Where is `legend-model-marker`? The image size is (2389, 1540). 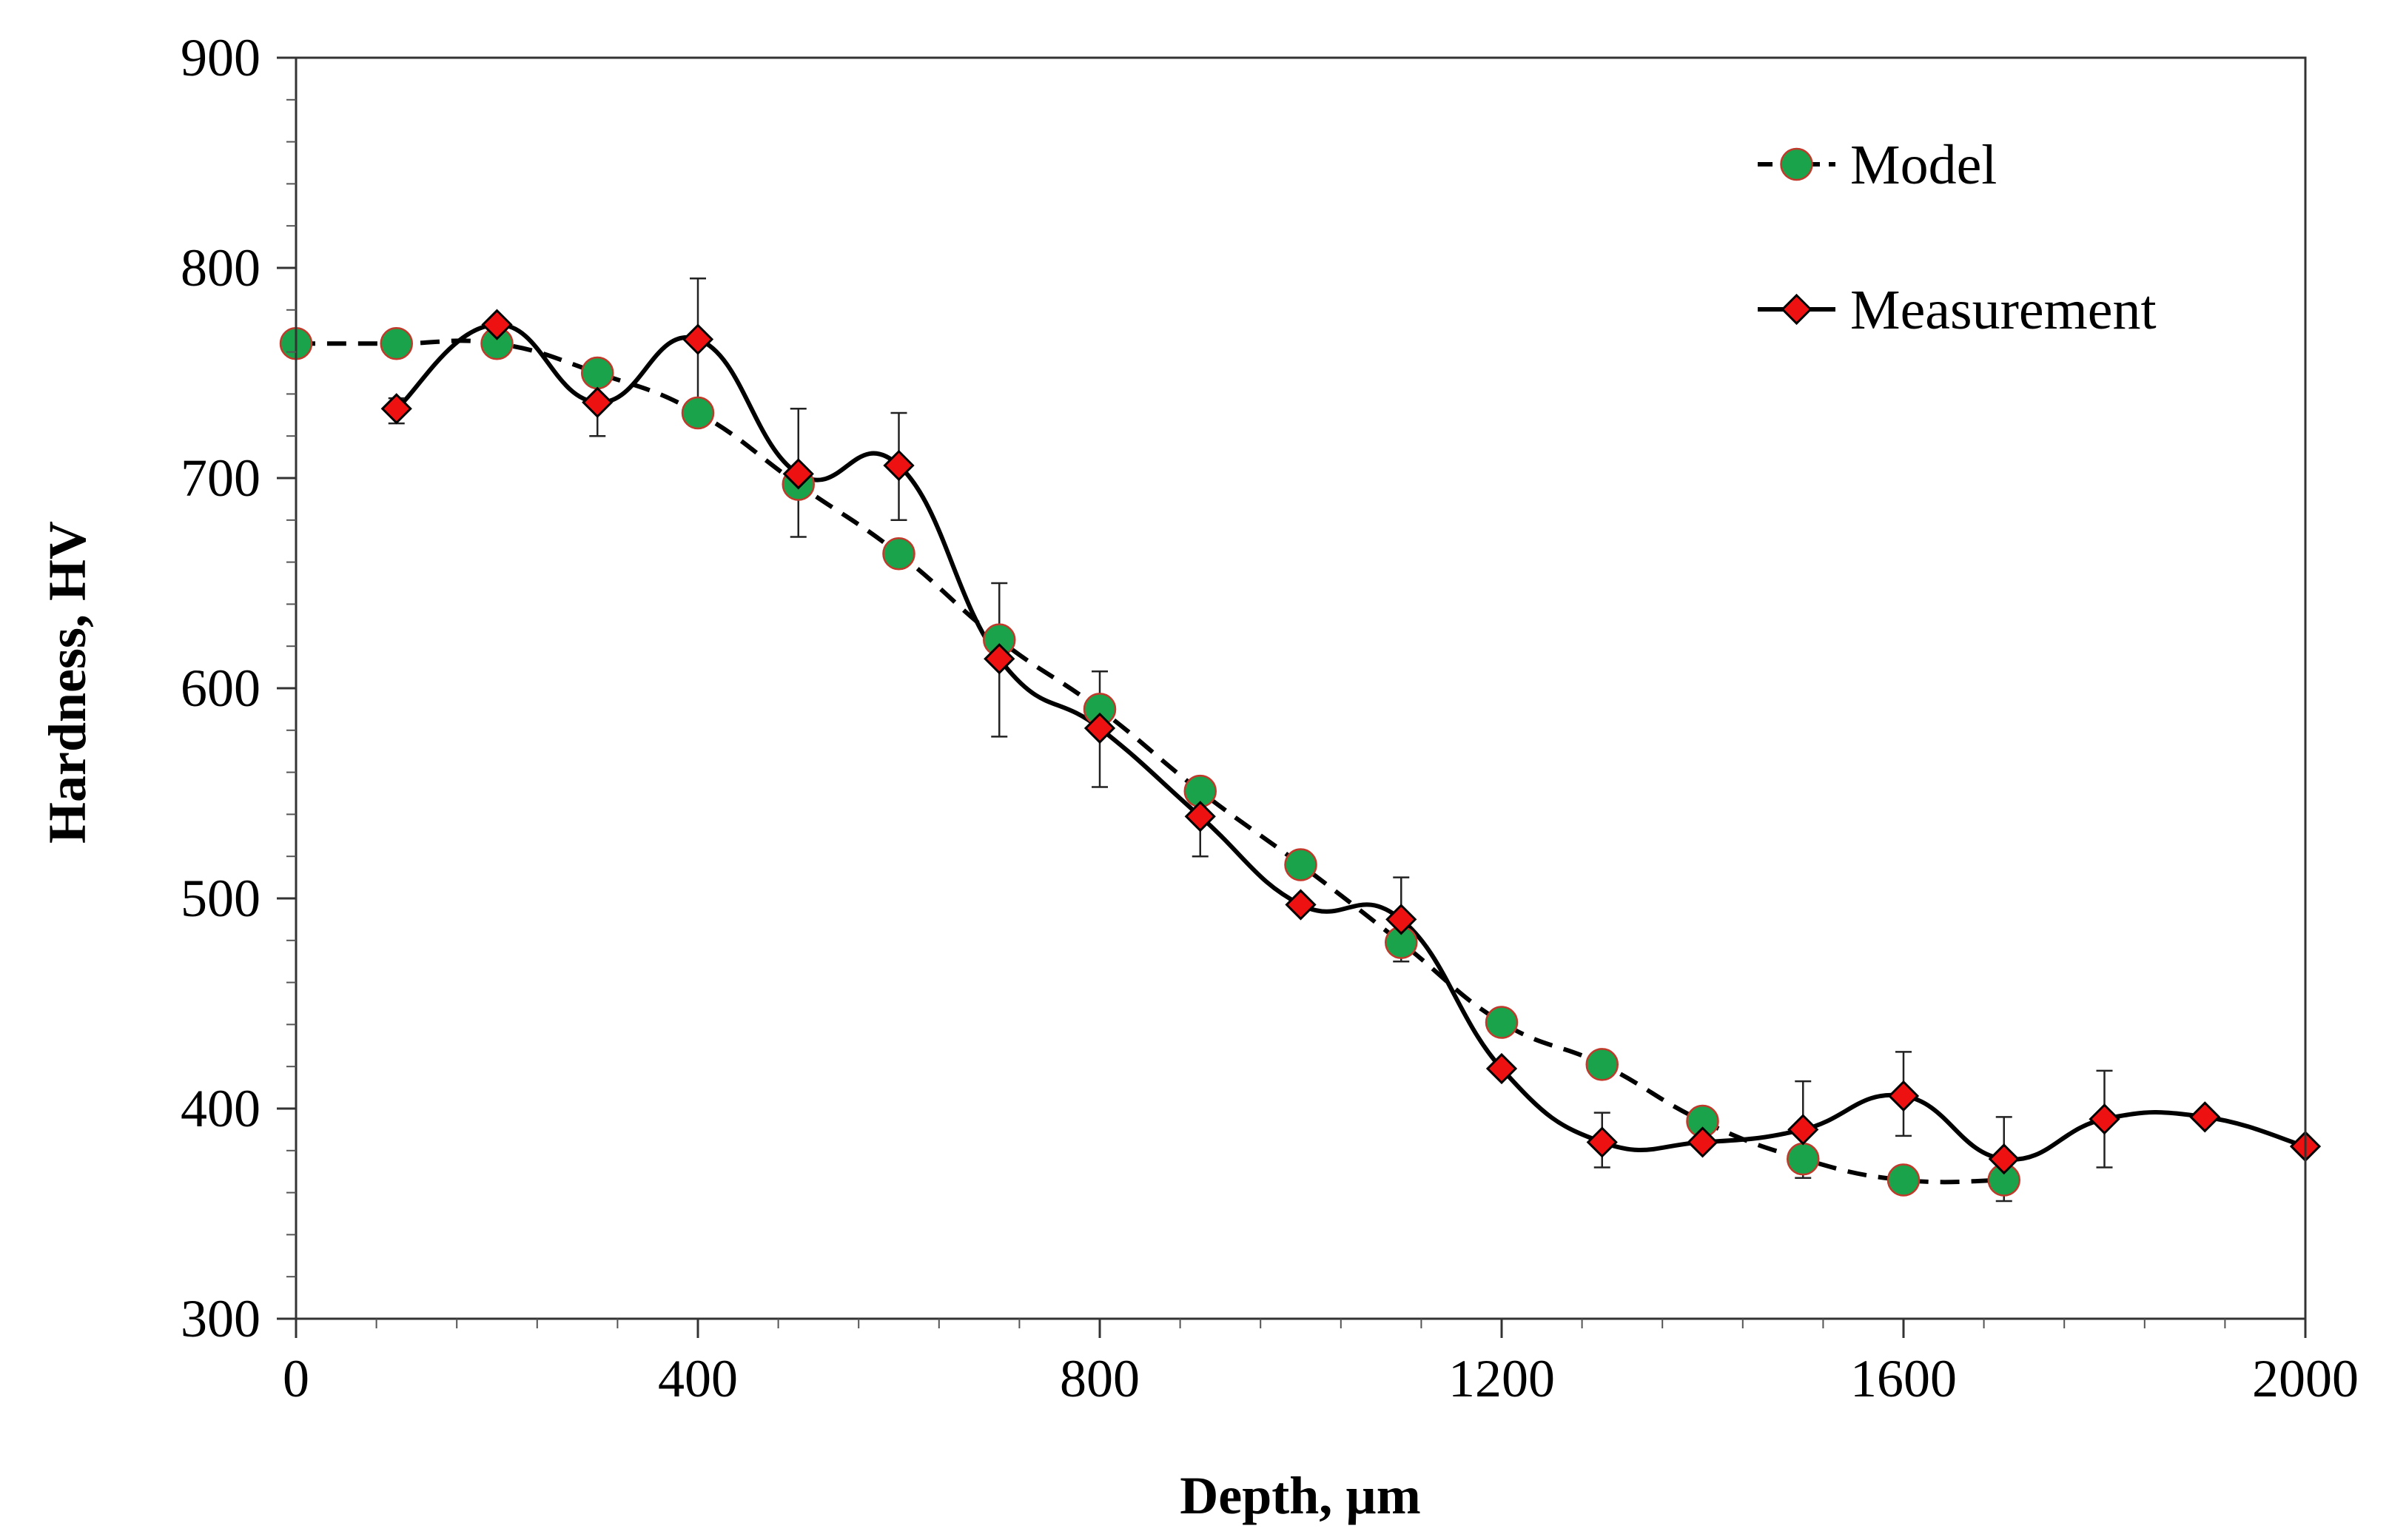 legend-model-marker is located at coordinates (1796, 164).